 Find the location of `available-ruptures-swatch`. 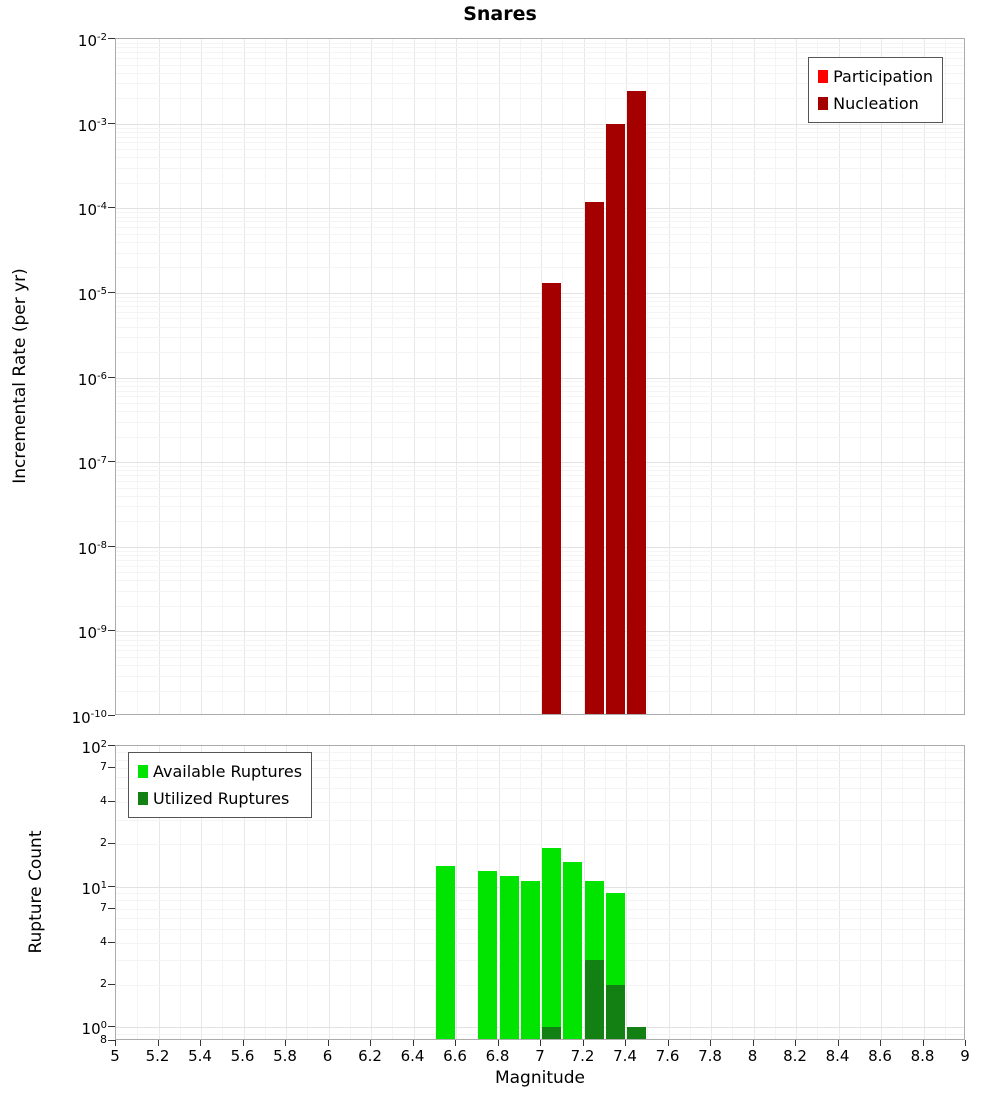

available-ruptures-swatch is located at coordinates (143, 771).